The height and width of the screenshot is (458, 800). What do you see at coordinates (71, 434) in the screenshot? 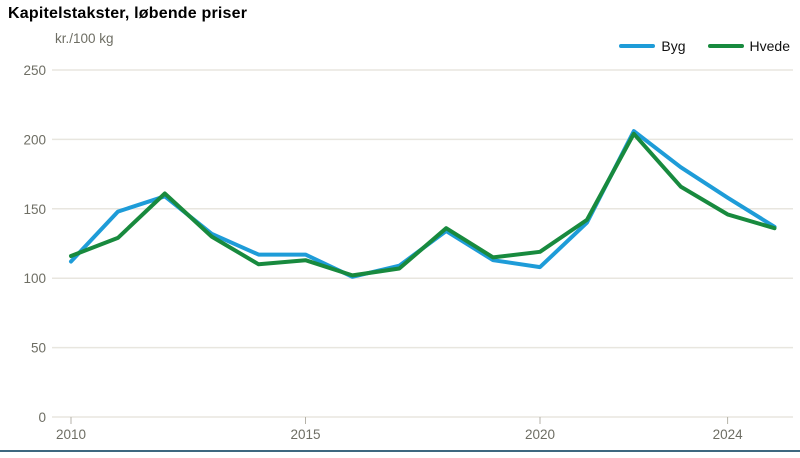
I see `x-tick-label-2010: 2010` at bounding box center [71, 434].